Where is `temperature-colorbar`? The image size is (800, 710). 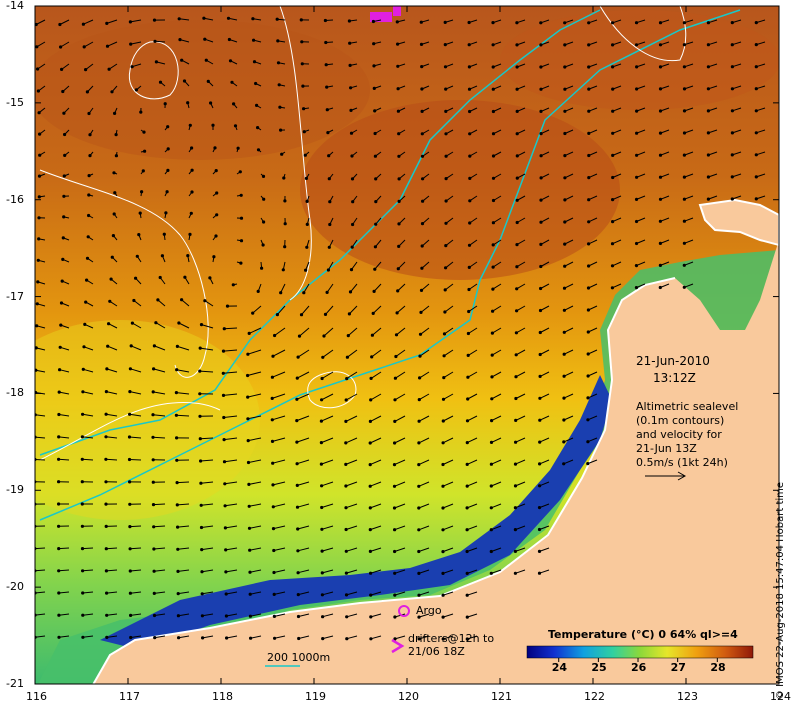 temperature-colorbar is located at coordinates (640, 652).